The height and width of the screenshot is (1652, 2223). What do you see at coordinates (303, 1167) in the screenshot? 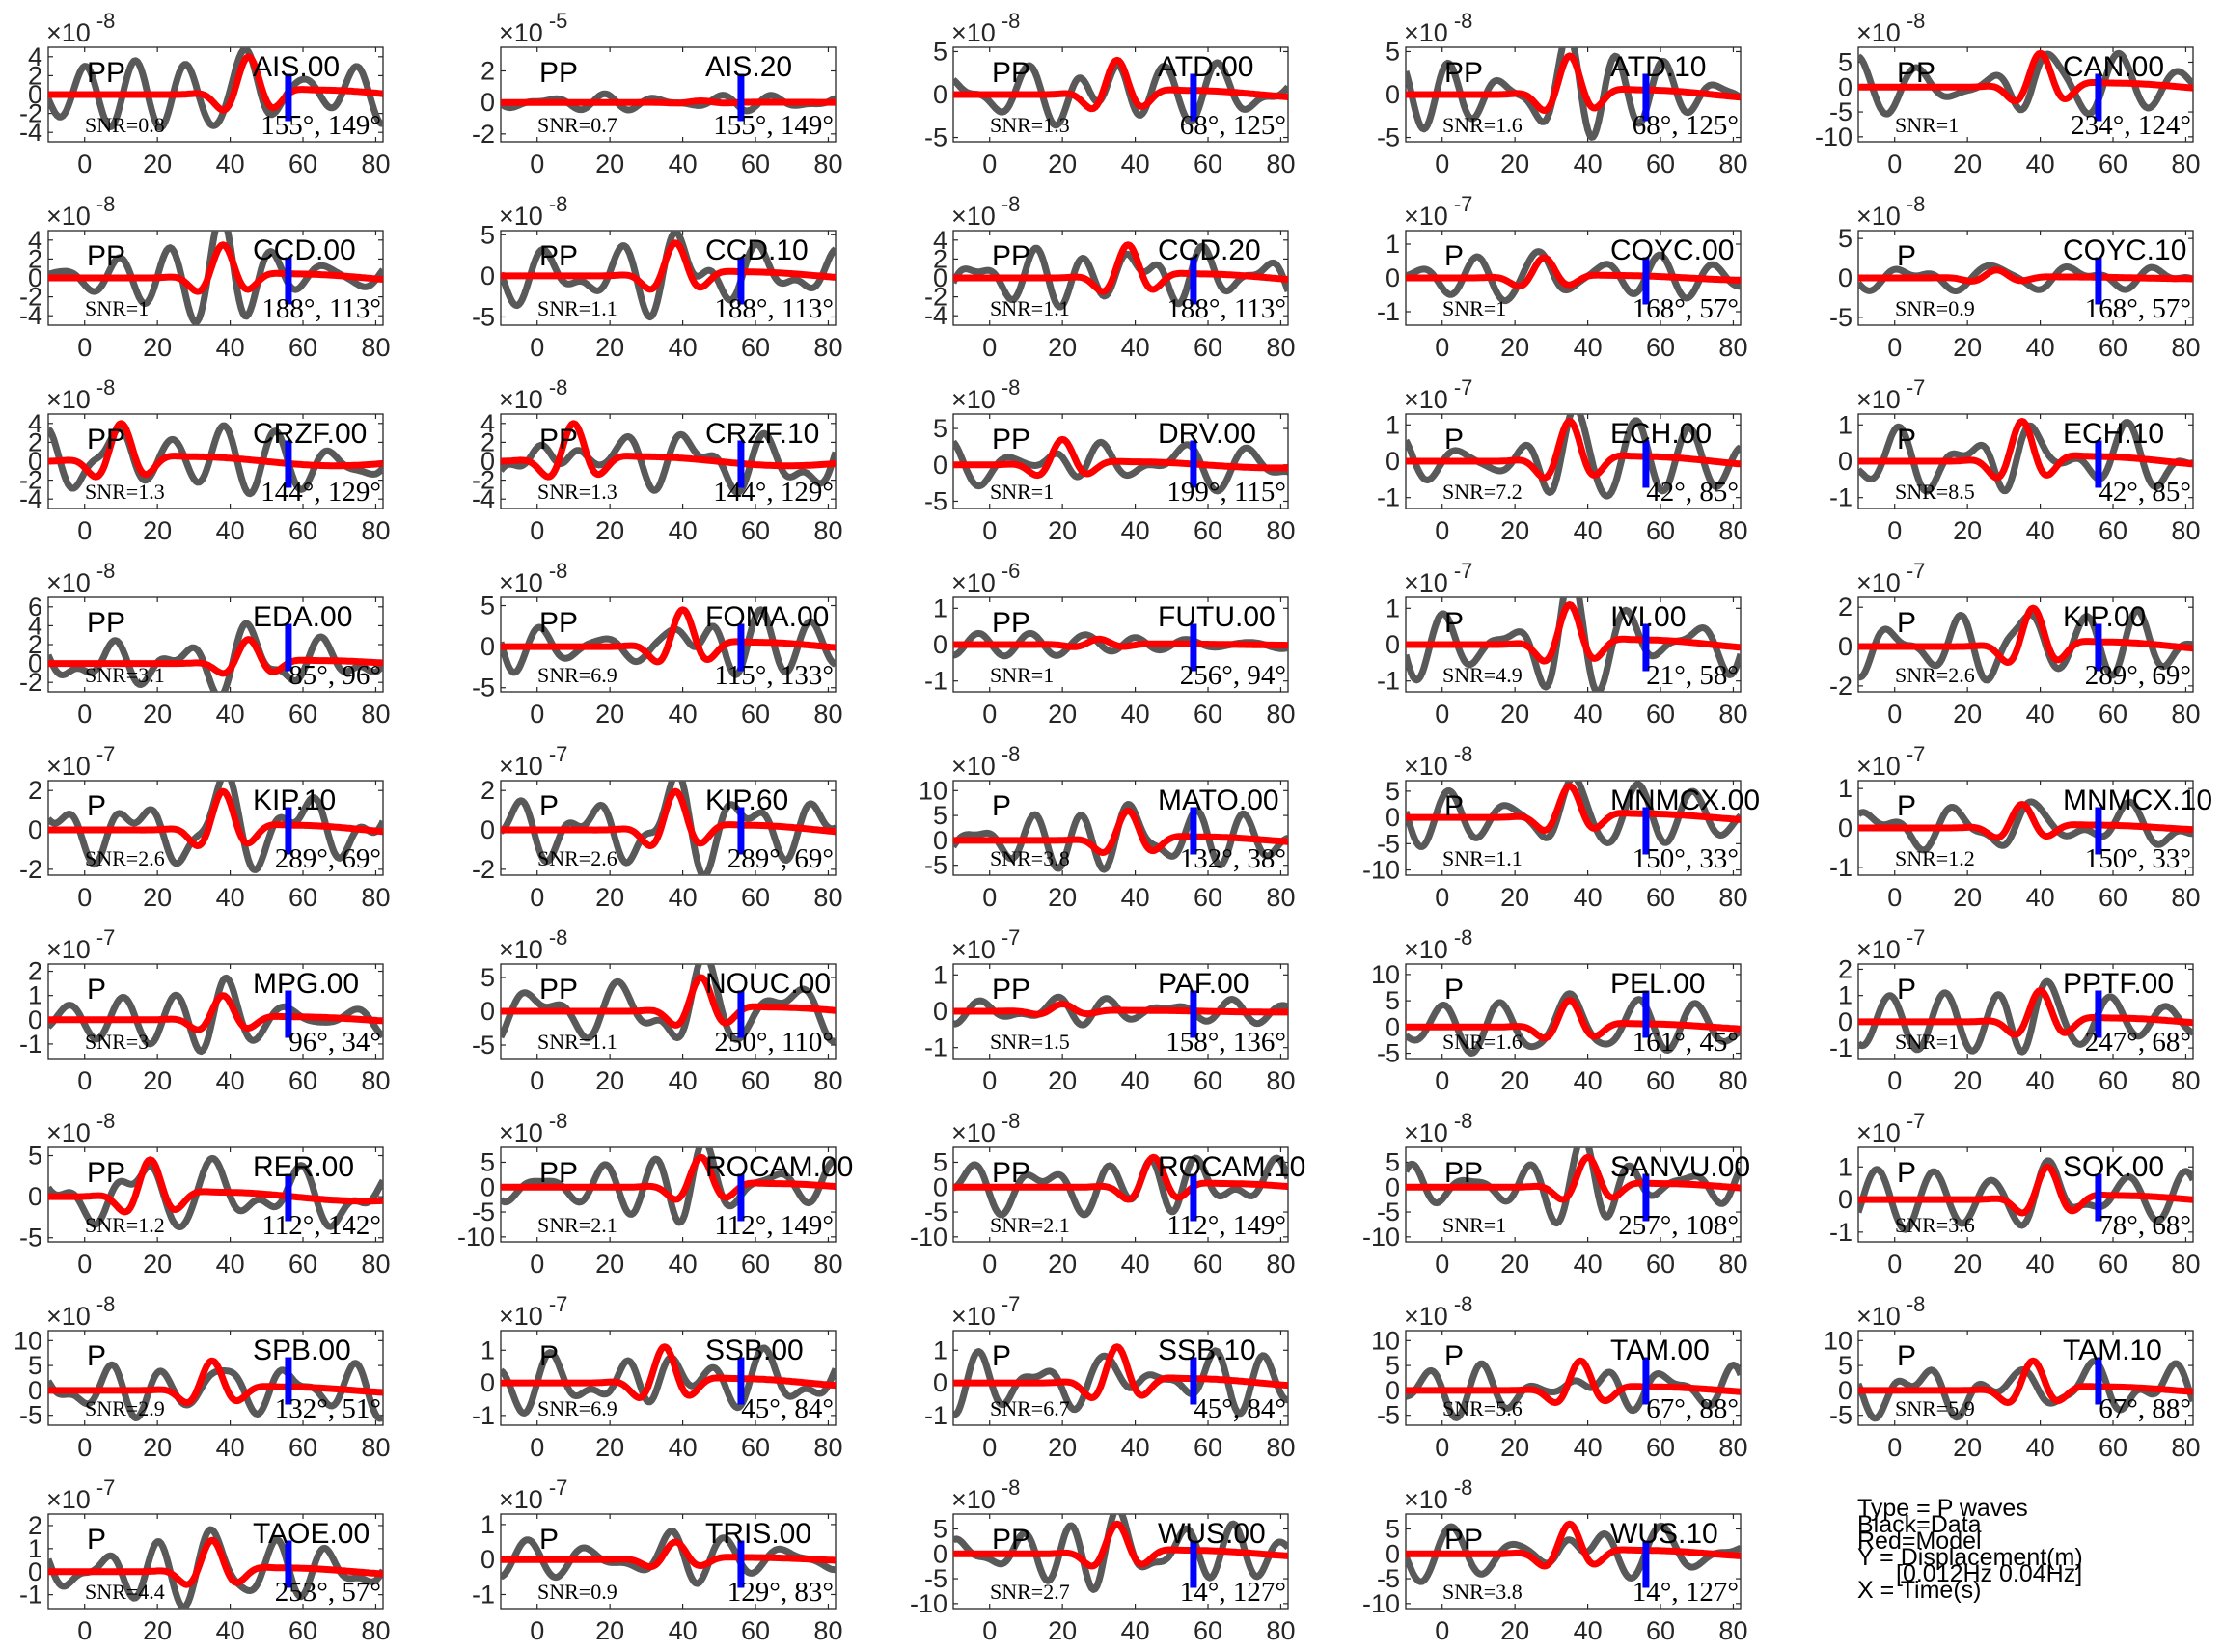
I see `station-label: RER.00` at bounding box center [303, 1167].